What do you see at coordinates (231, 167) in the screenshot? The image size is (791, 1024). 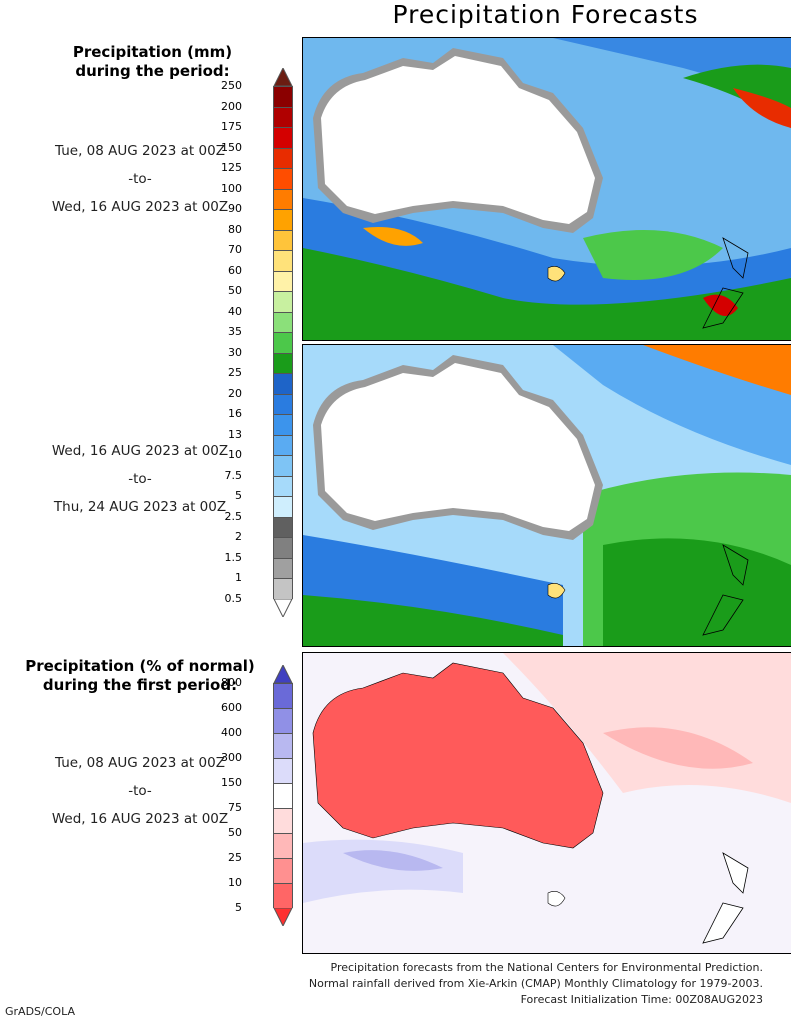 I see `colorbar-mm-tick-label: 125` at bounding box center [231, 167].